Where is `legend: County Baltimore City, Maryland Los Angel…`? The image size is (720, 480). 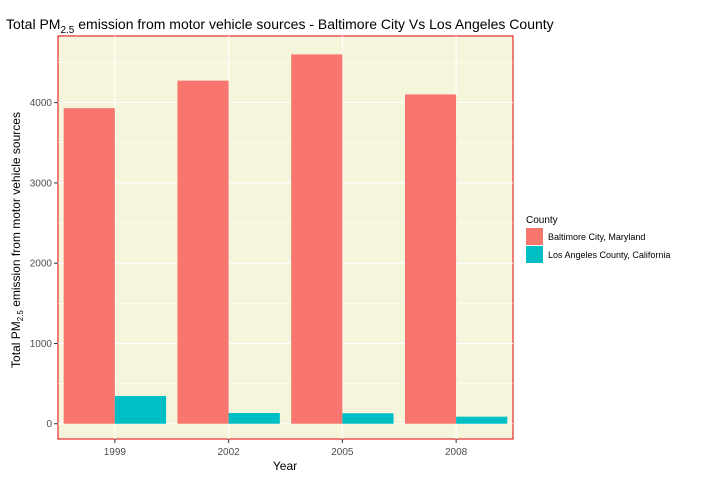
legend: County Baltimore City, Maryland Los Angel… is located at coordinates (598, 239).